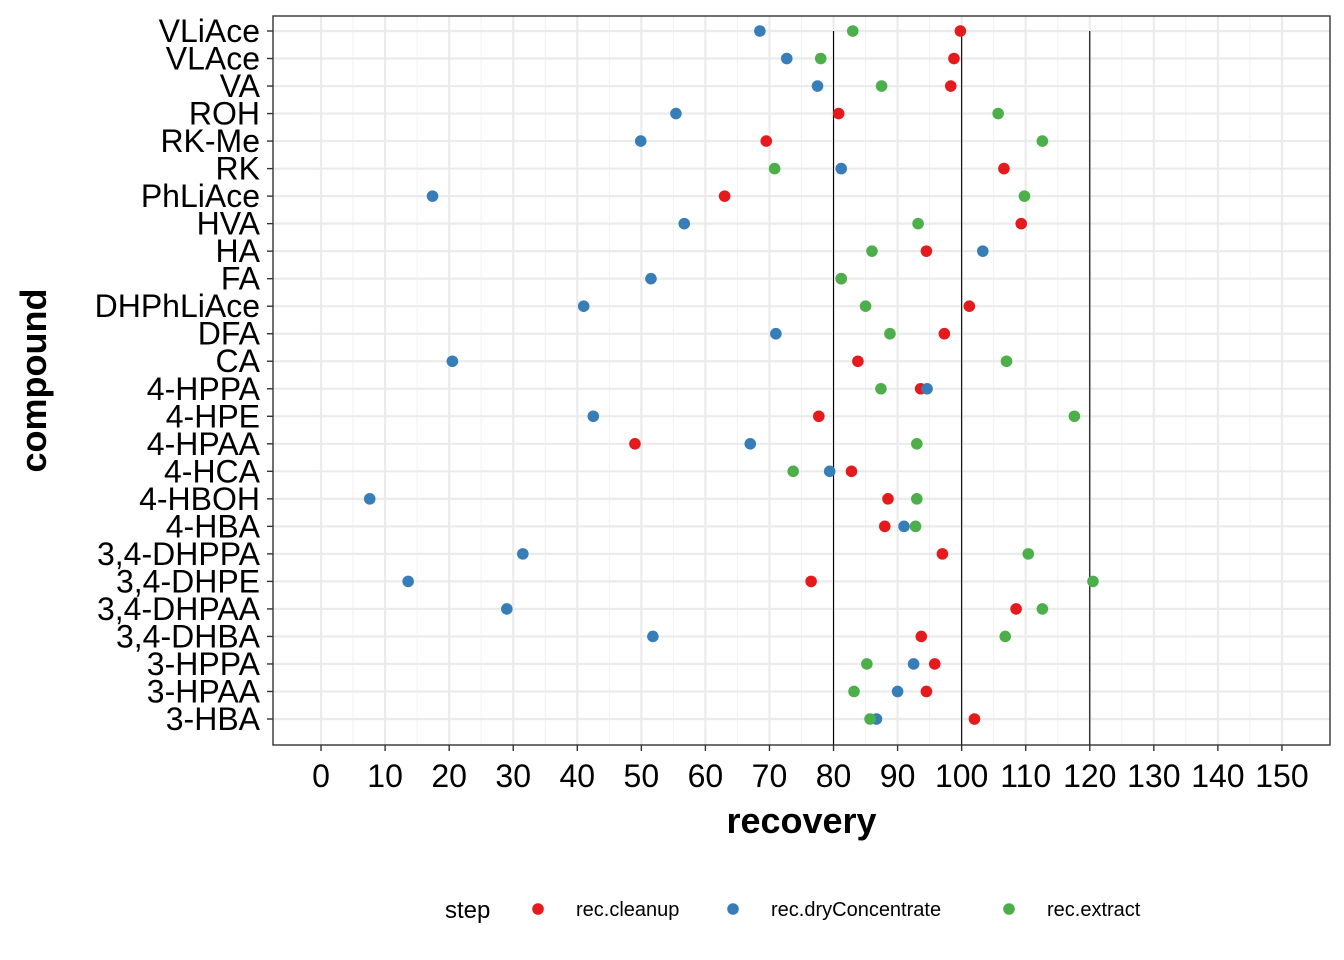  I want to click on x-axis-title: recovery, so click(801, 820).